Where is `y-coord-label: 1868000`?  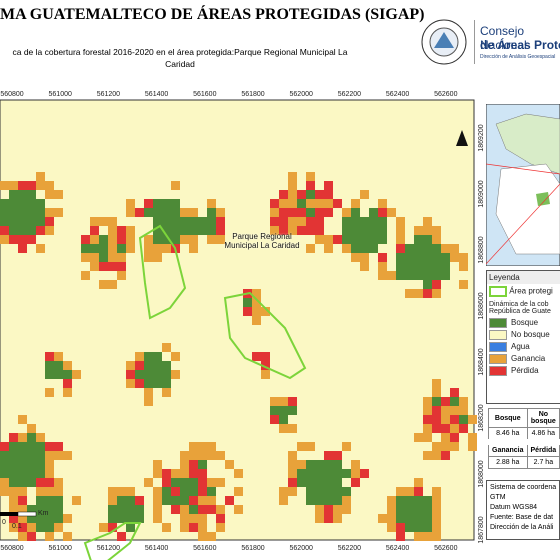 y-coord-label: 1868000 is located at coordinates (481, 473).